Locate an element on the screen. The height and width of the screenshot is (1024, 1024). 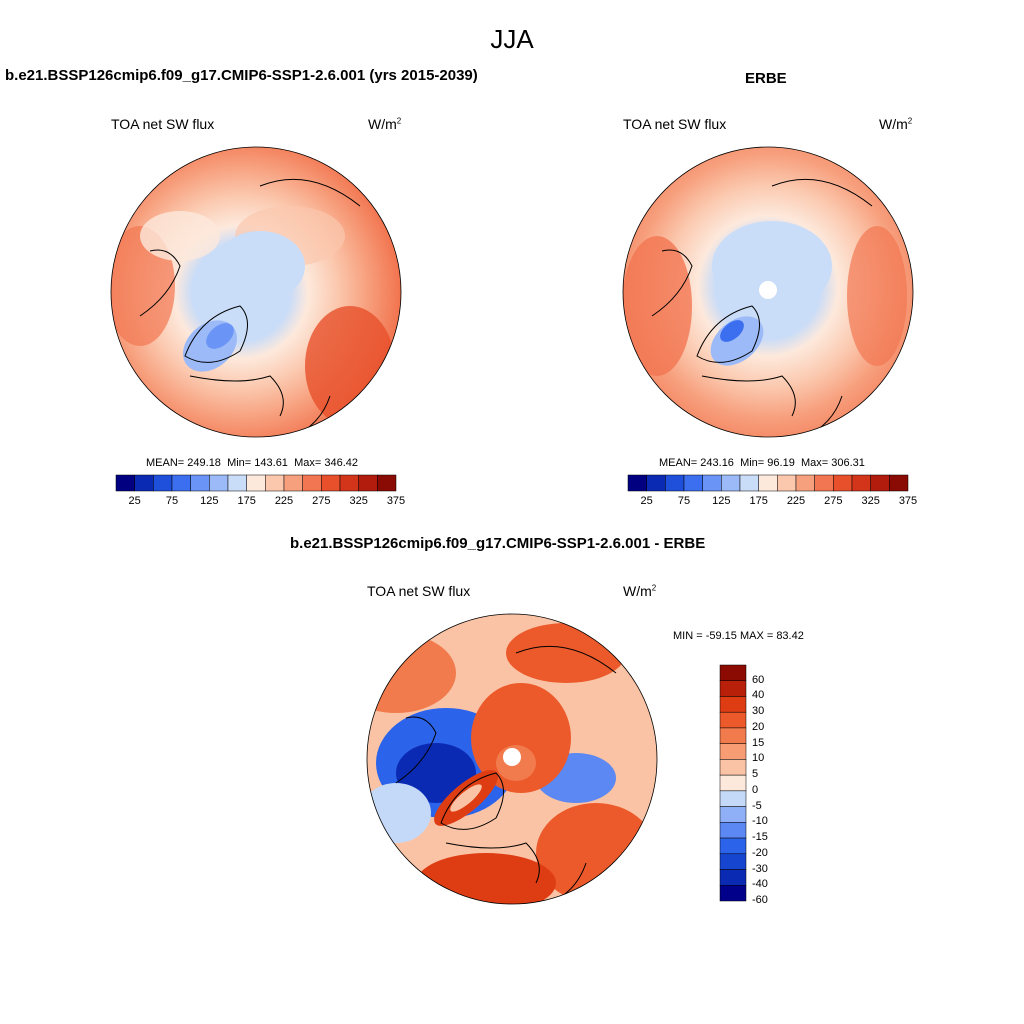
panel2-colorbar is located at coordinates (768, 483).